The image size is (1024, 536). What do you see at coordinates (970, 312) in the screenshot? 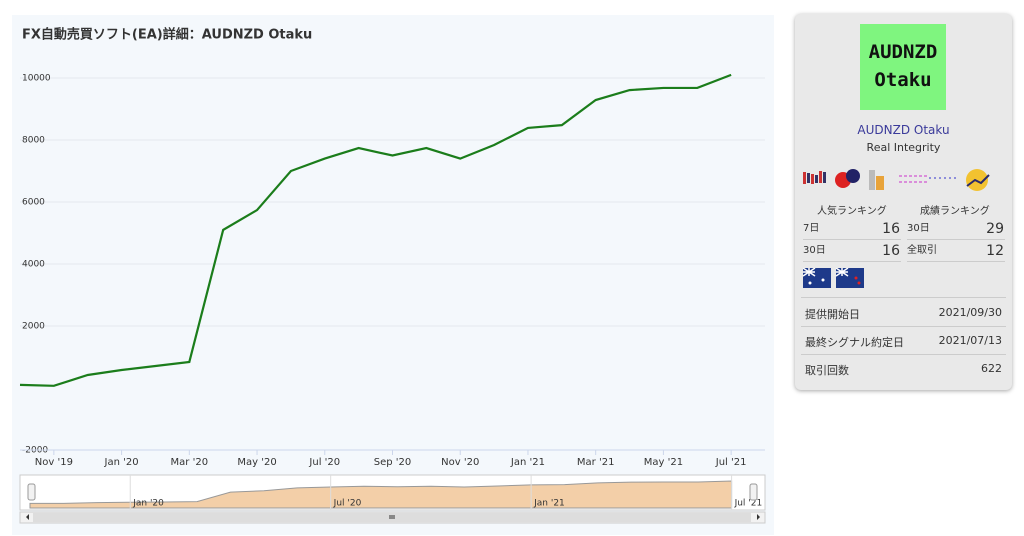
I see `detail-value: 2021/09/30` at bounding box center [970, 312].